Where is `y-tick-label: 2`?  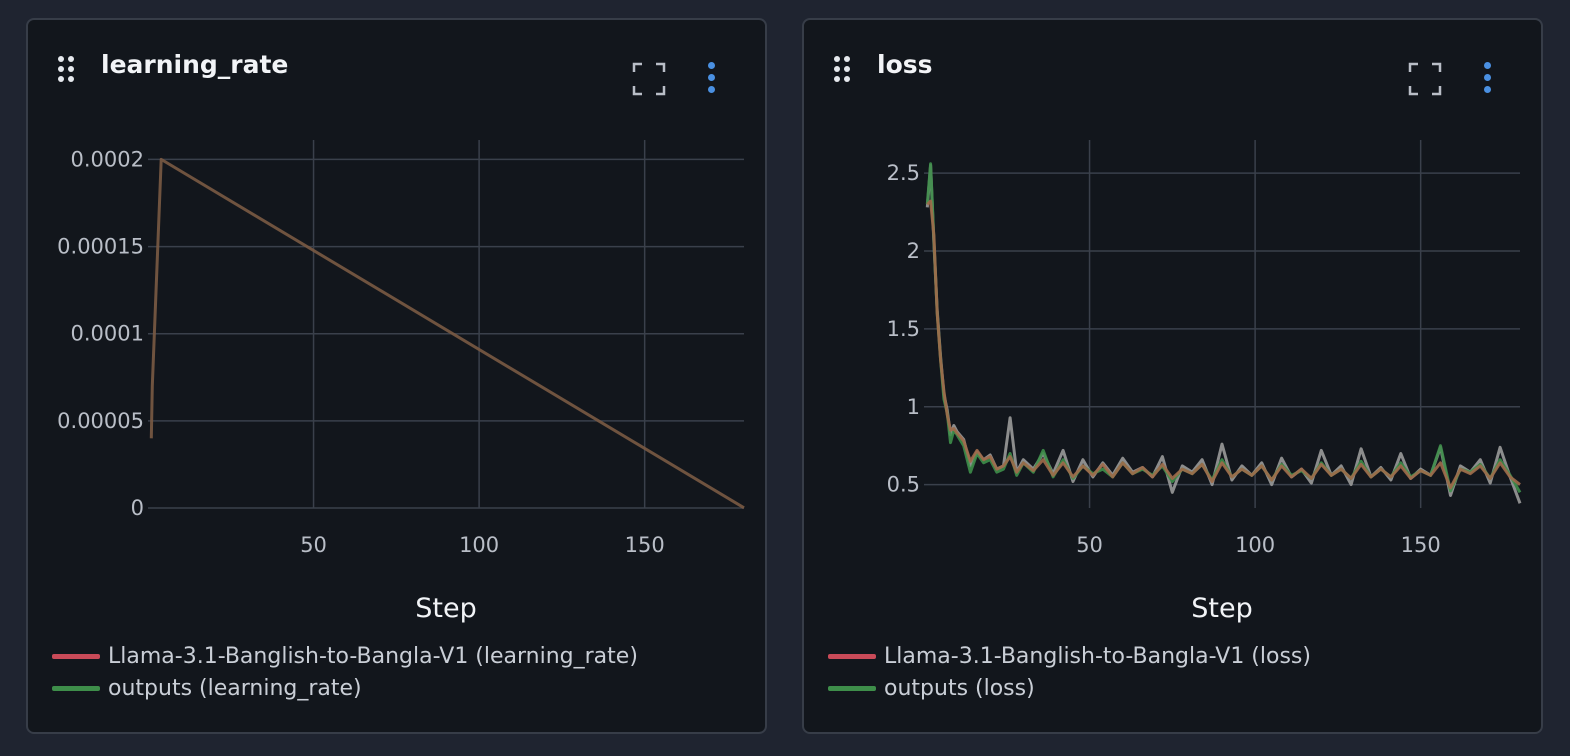 y-tick-label: 2 is located at coordinates (913, 251).